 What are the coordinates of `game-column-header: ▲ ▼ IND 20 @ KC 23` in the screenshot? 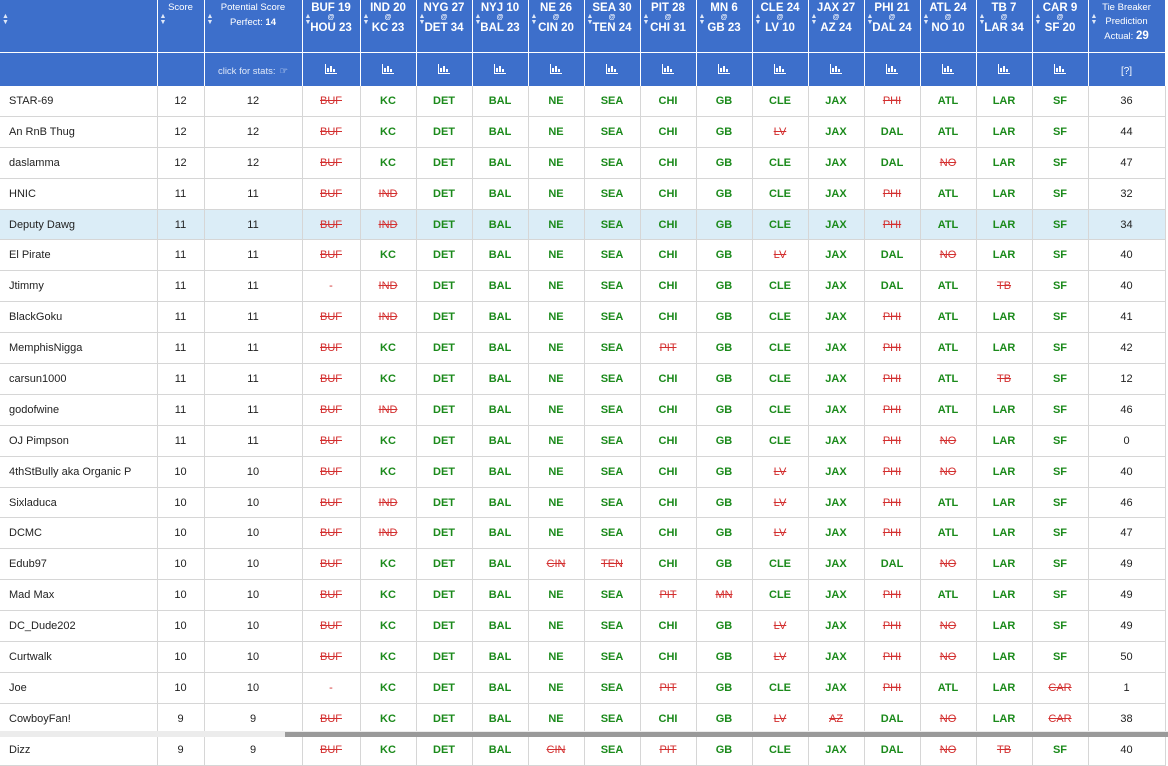 It's located at (388, 26).